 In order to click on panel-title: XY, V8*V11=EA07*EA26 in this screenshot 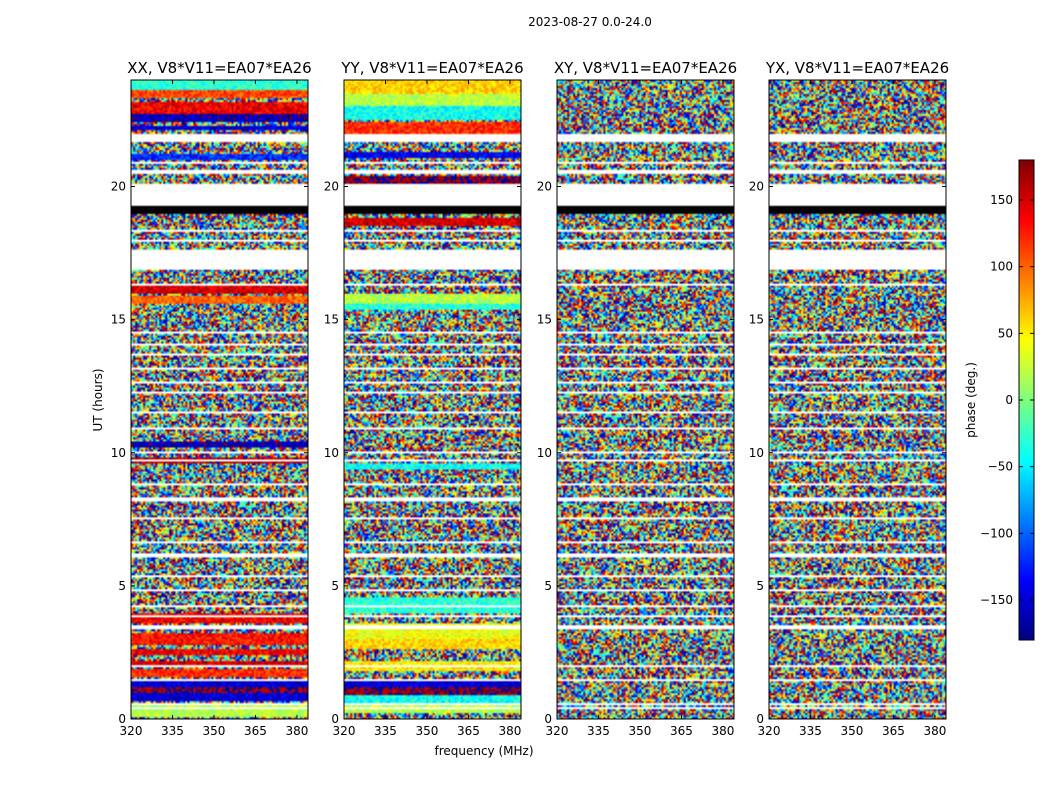, I will do `click(645, 68)`.